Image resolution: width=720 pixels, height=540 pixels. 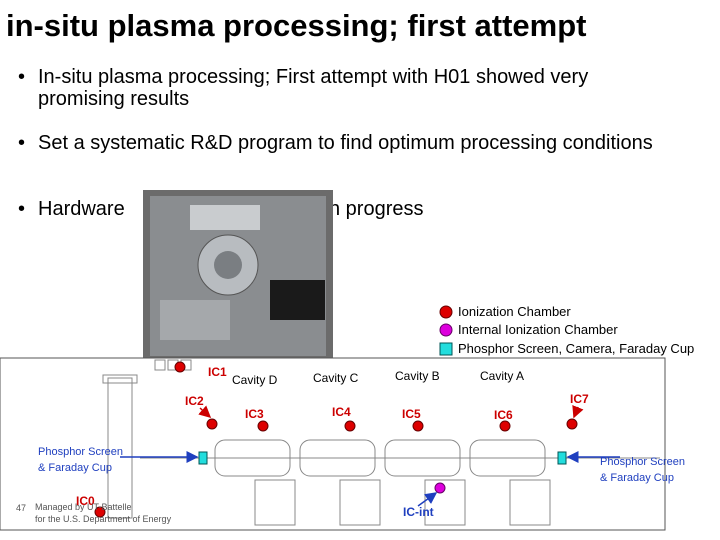 I want to click on chamber-label: IC7, so click(x=579, y=399).